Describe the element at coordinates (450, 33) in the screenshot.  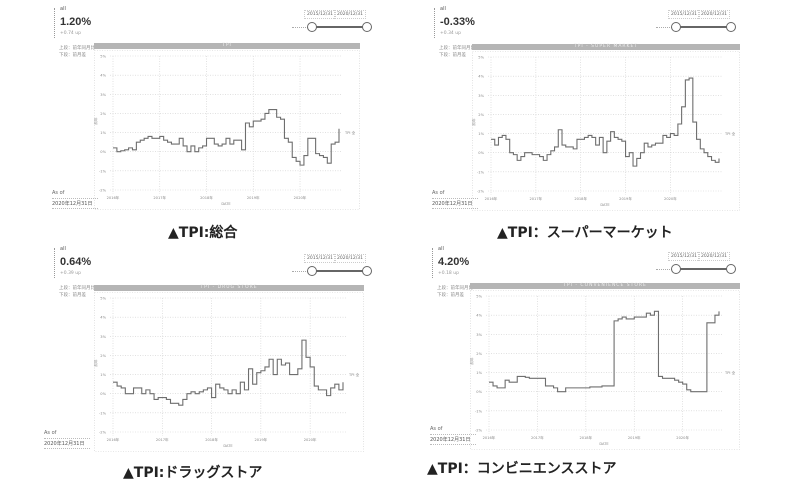
I see `kpi-delta: +0.34 up` at that location.